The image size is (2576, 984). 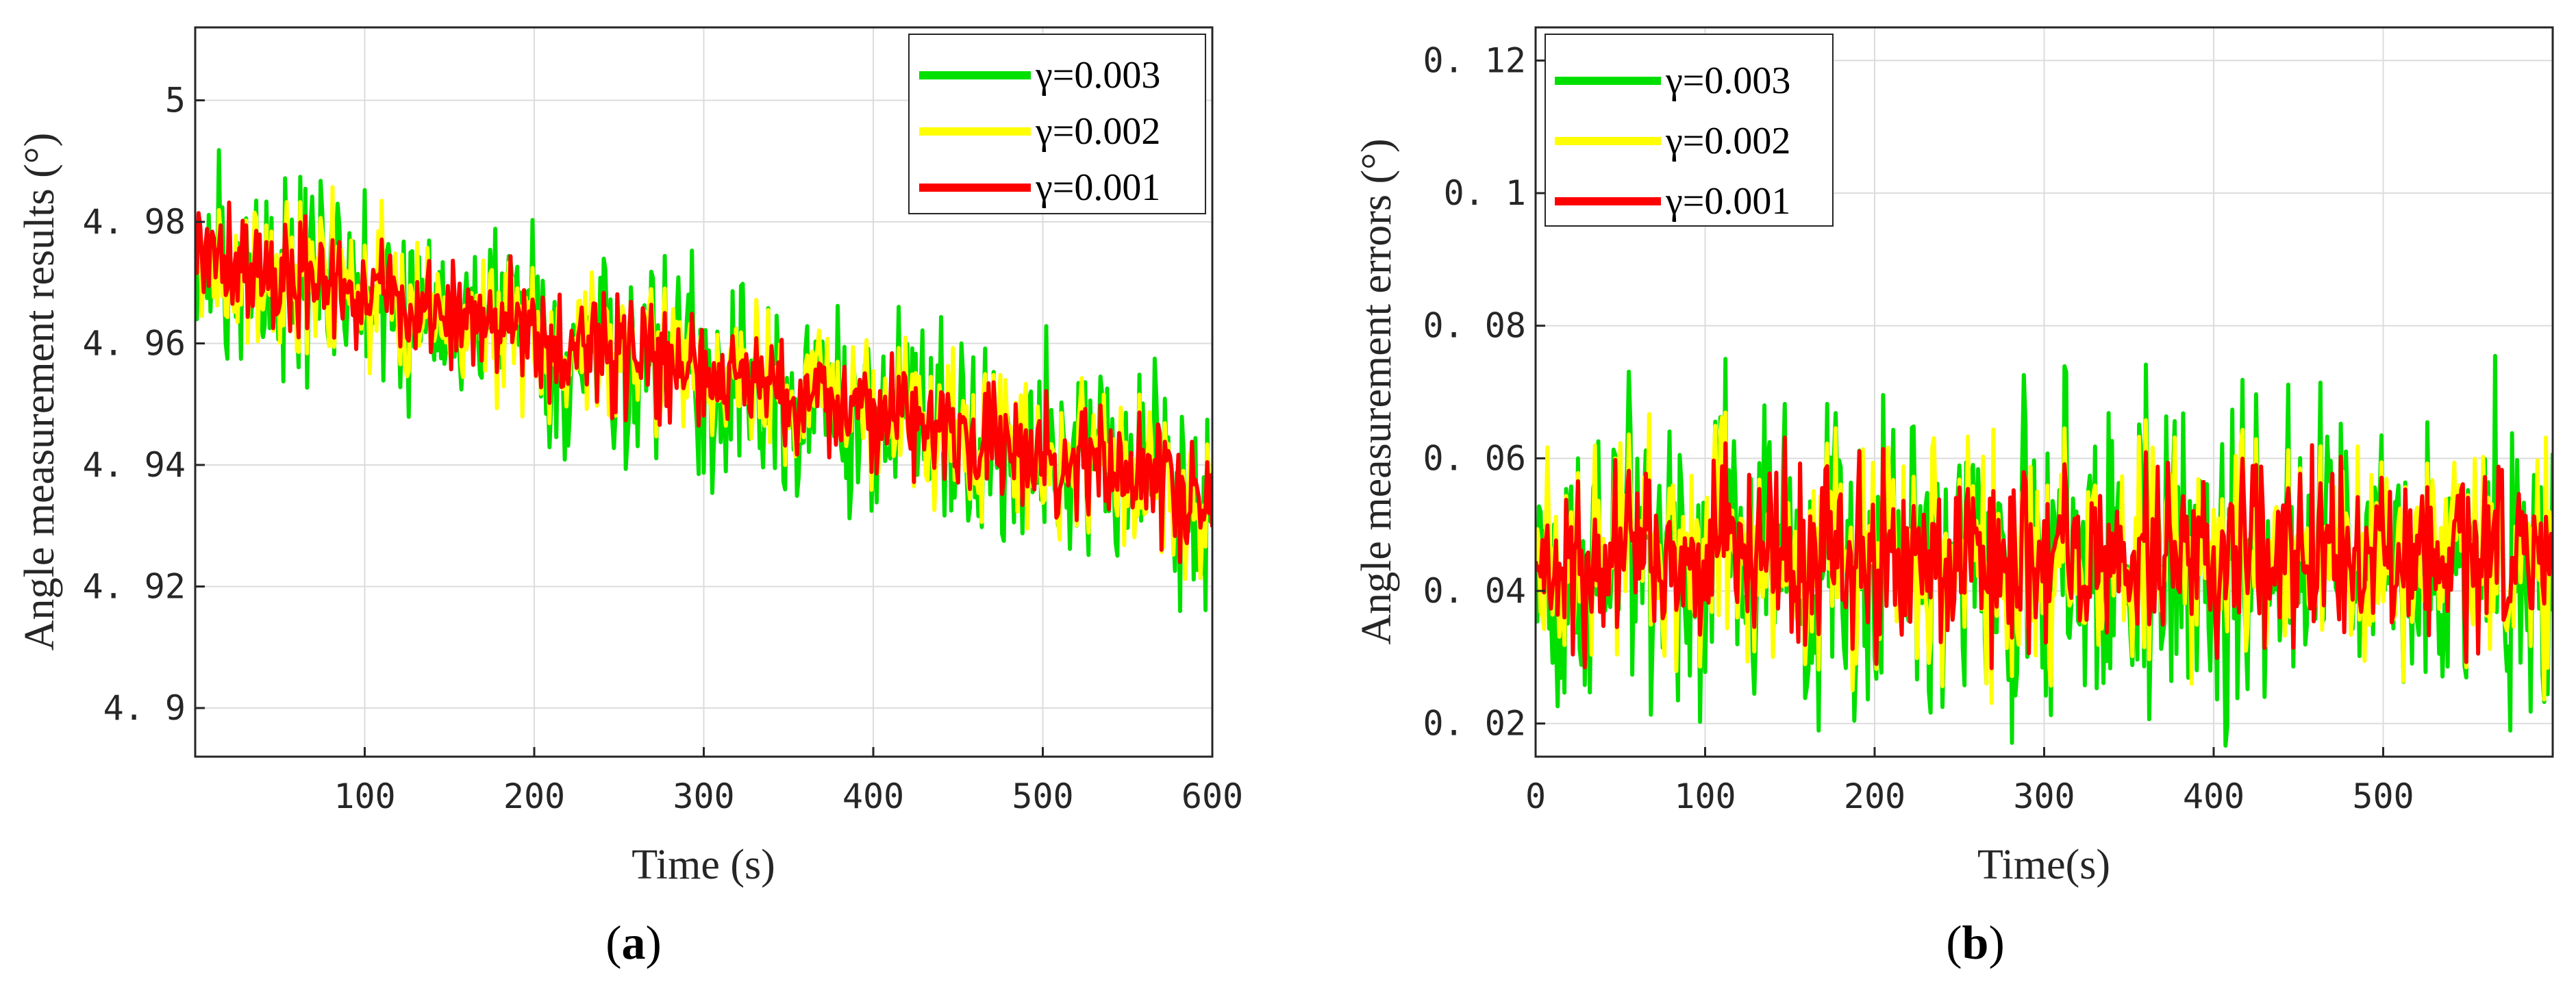 I want to click on b-x-tick-label: 500, so click(x=2383, y=796).